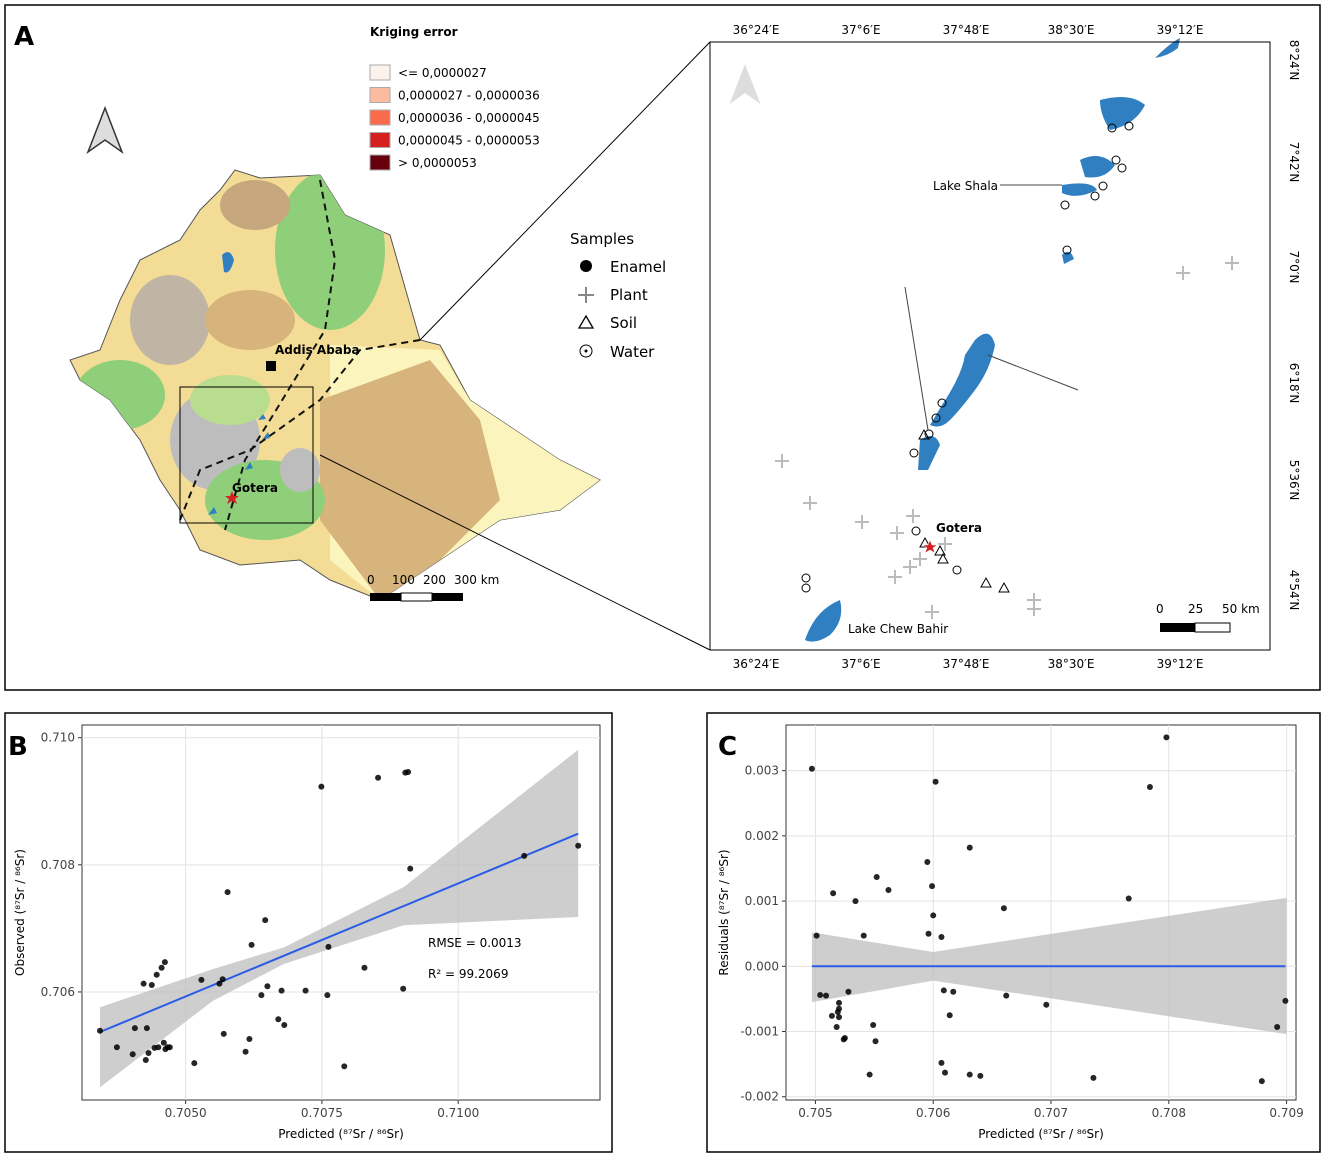 The height and width of the screenshot is (1161, 1325). I want to click on y-tick-label: 0.000, so click(762, 966).